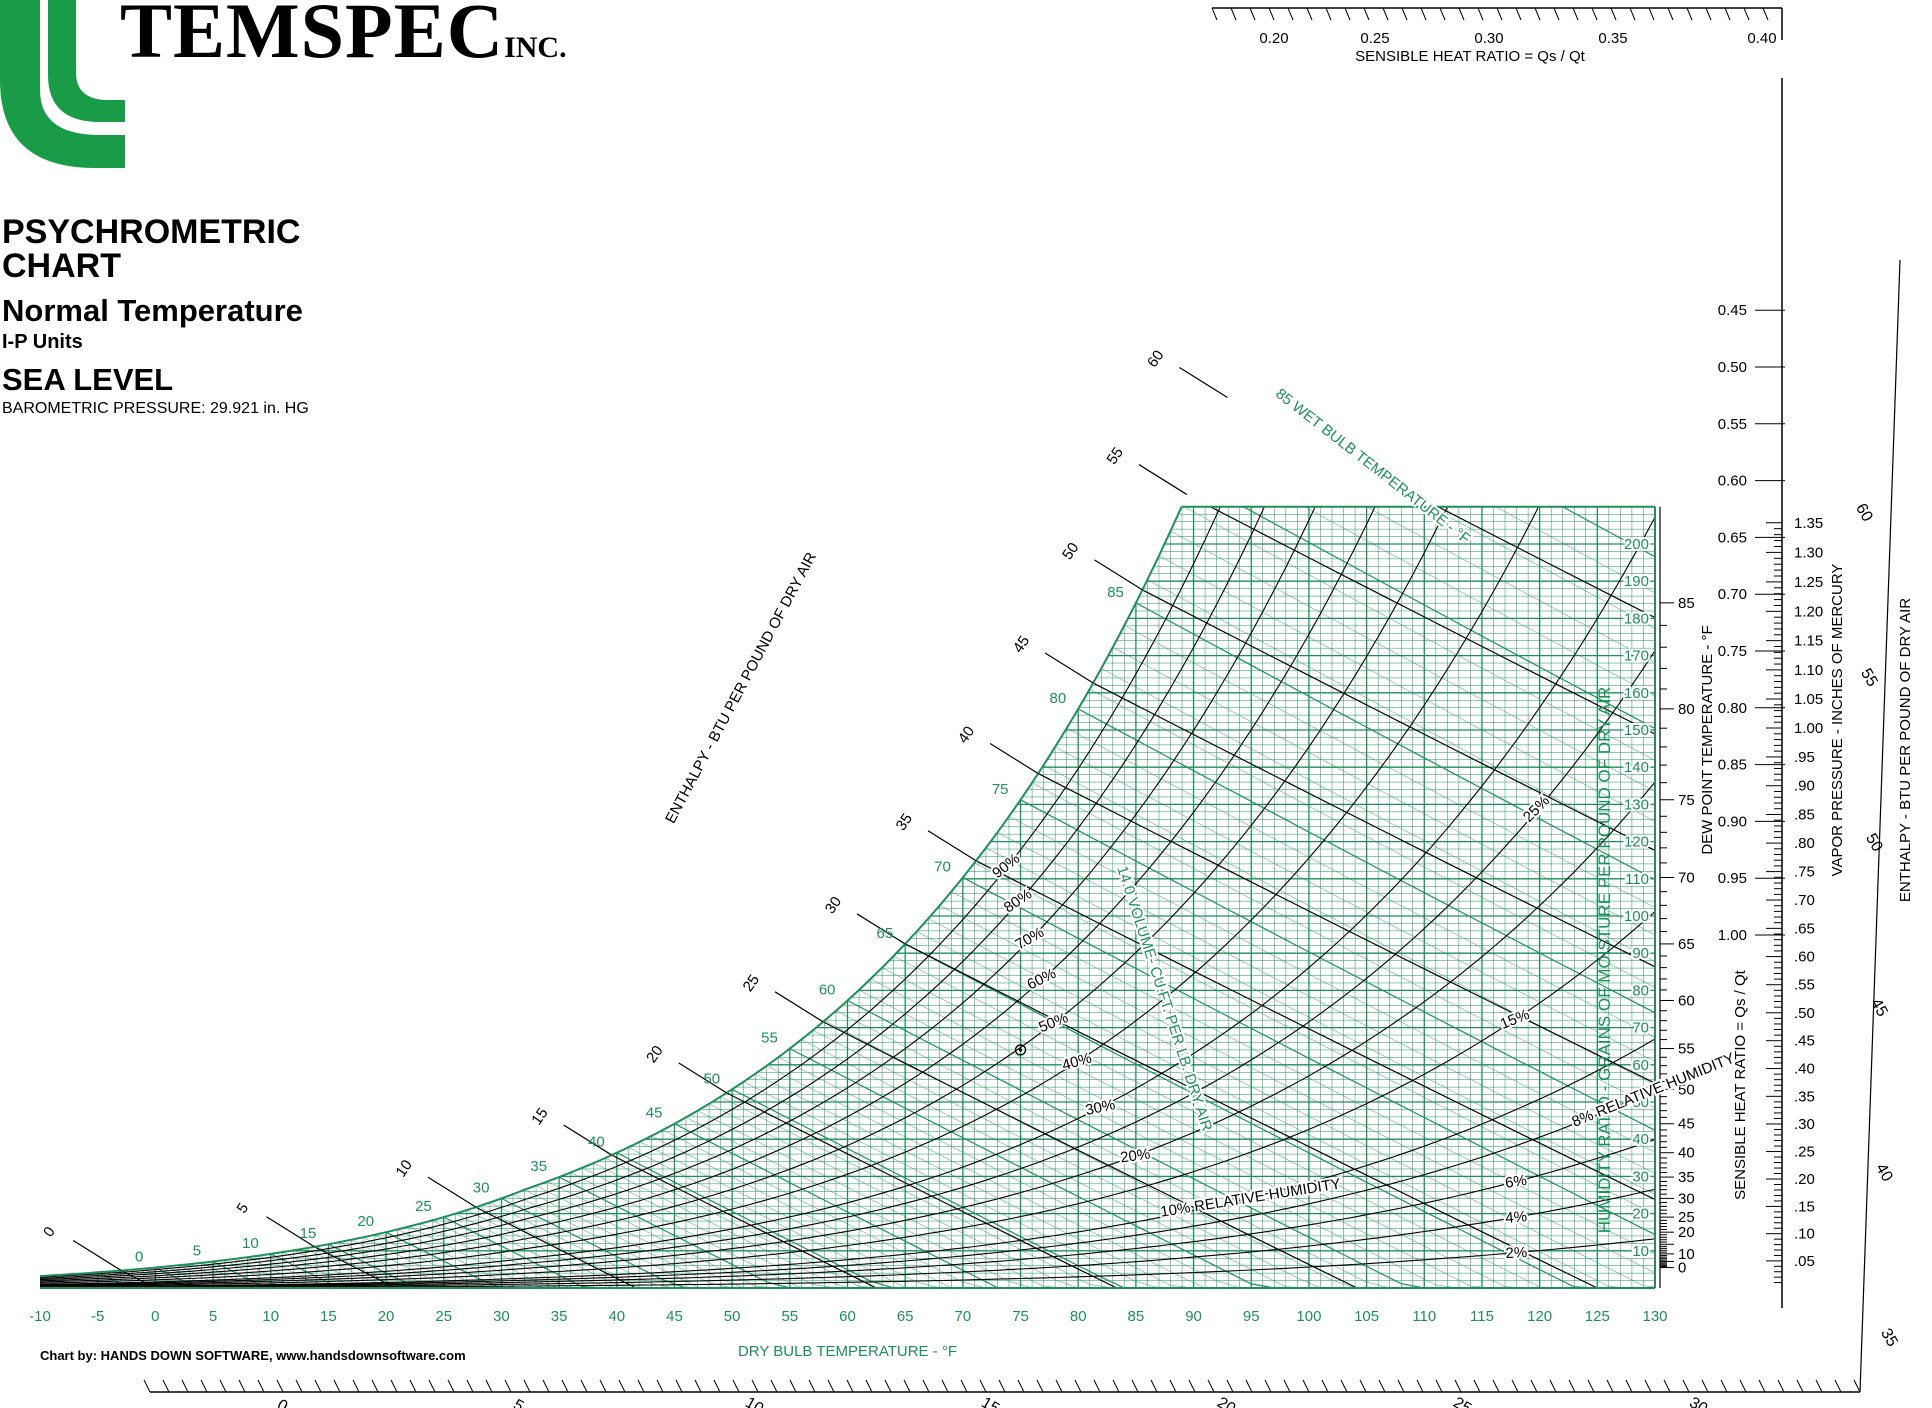 This screenshot has width=1932, height=1408. Describe the element at coordinates (1808, 611) in the screenshot. I see `vapor-pressure-tick-label: 1.20` at that location.